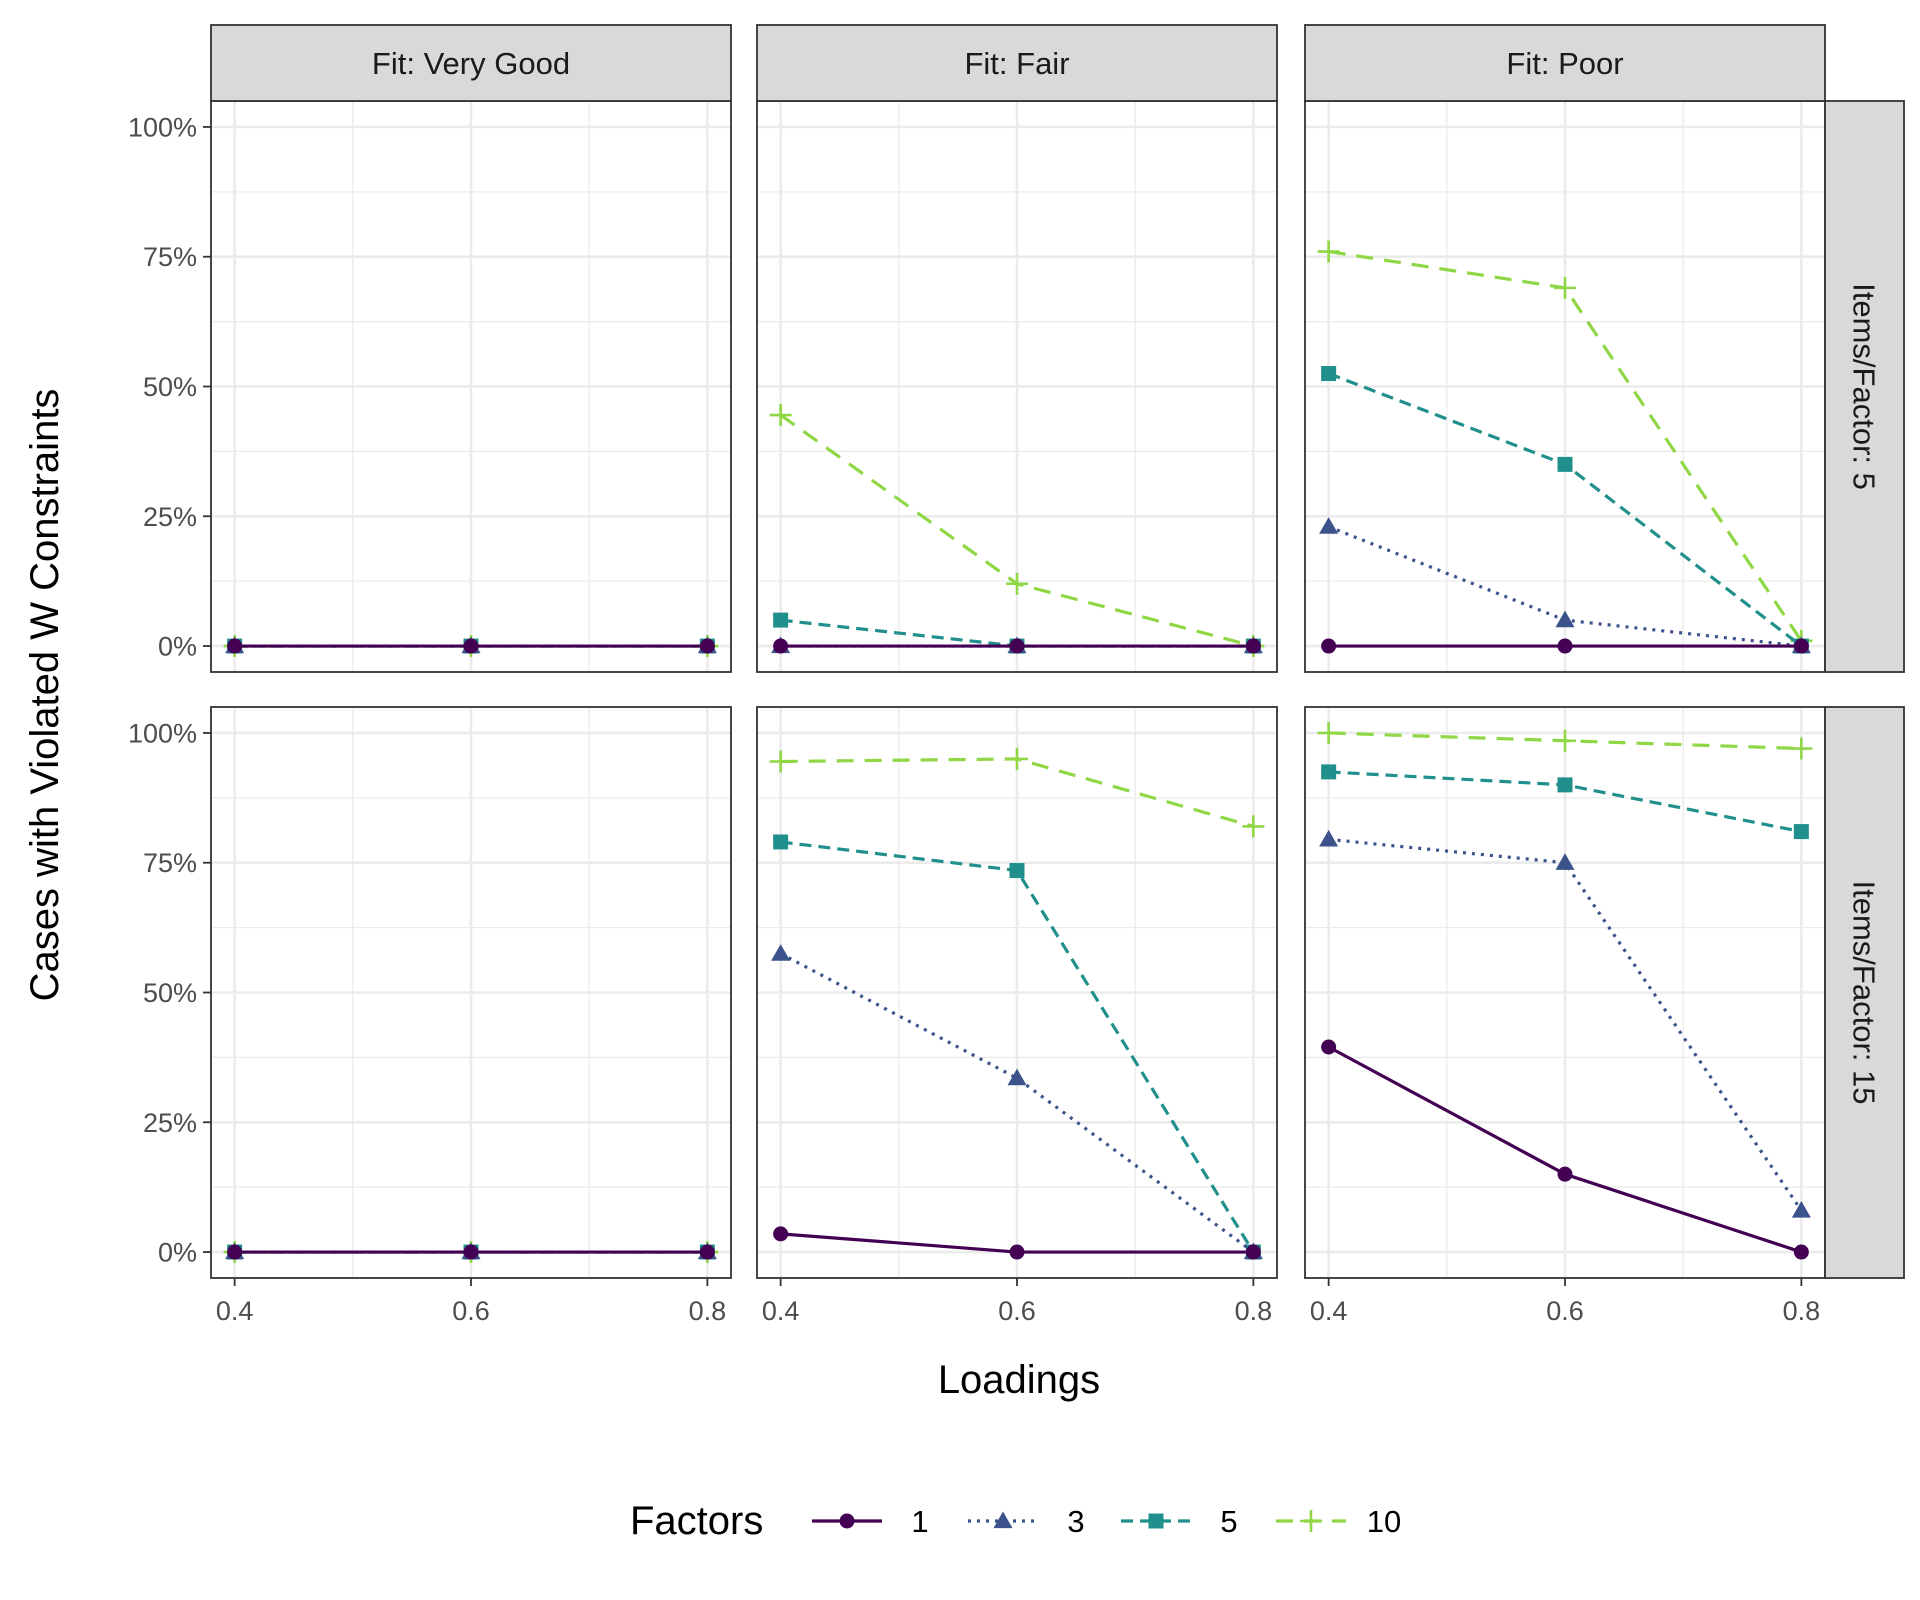 This screenshot has width=1920, height=1600. I want to click on legend-item-3: 3, so click(1026, 1521).